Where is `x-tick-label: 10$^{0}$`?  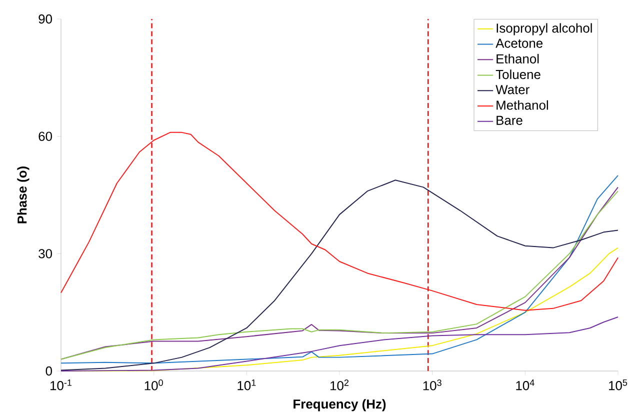
x-tick-label: 10$^{0}$ is located at coordinates (153, 385).